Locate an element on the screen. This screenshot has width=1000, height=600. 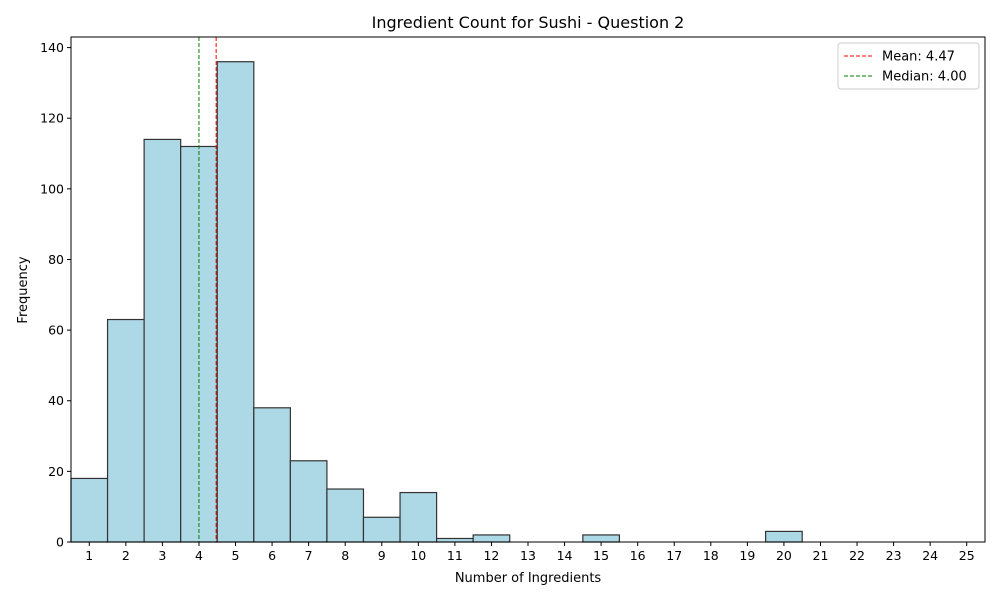
x-tick-label-14: 14 is located at coordinates (565, 555).